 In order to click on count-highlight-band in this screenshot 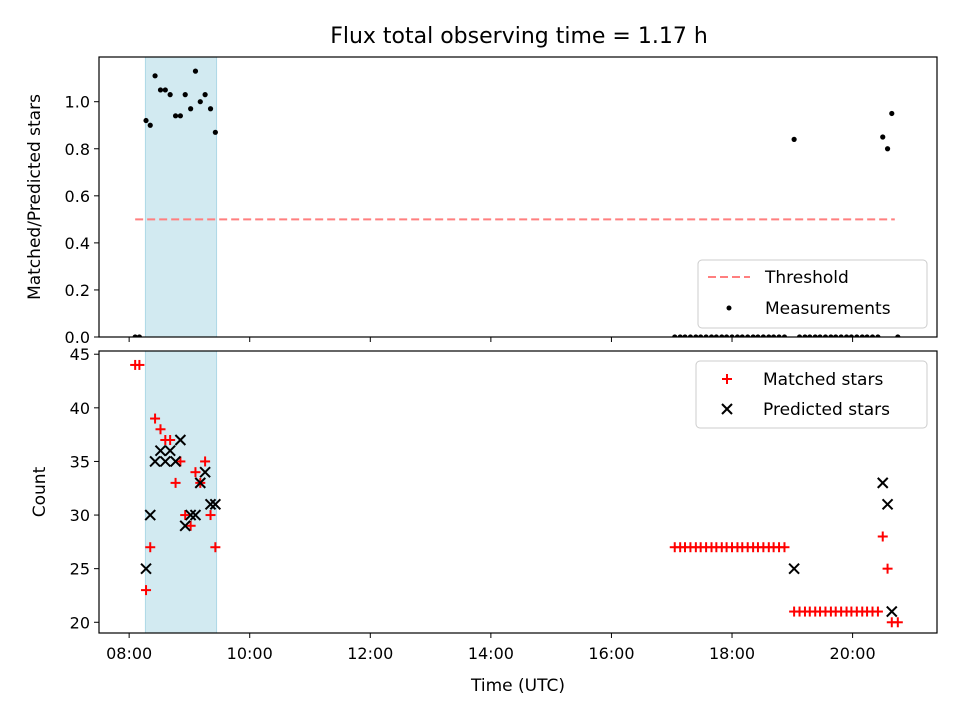, I will do `click(180, 492)`.